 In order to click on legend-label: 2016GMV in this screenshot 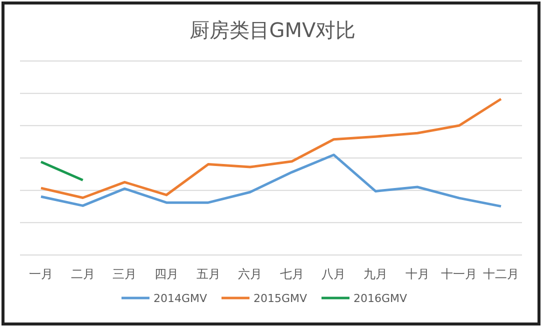, I will do `click(381, 298)`.